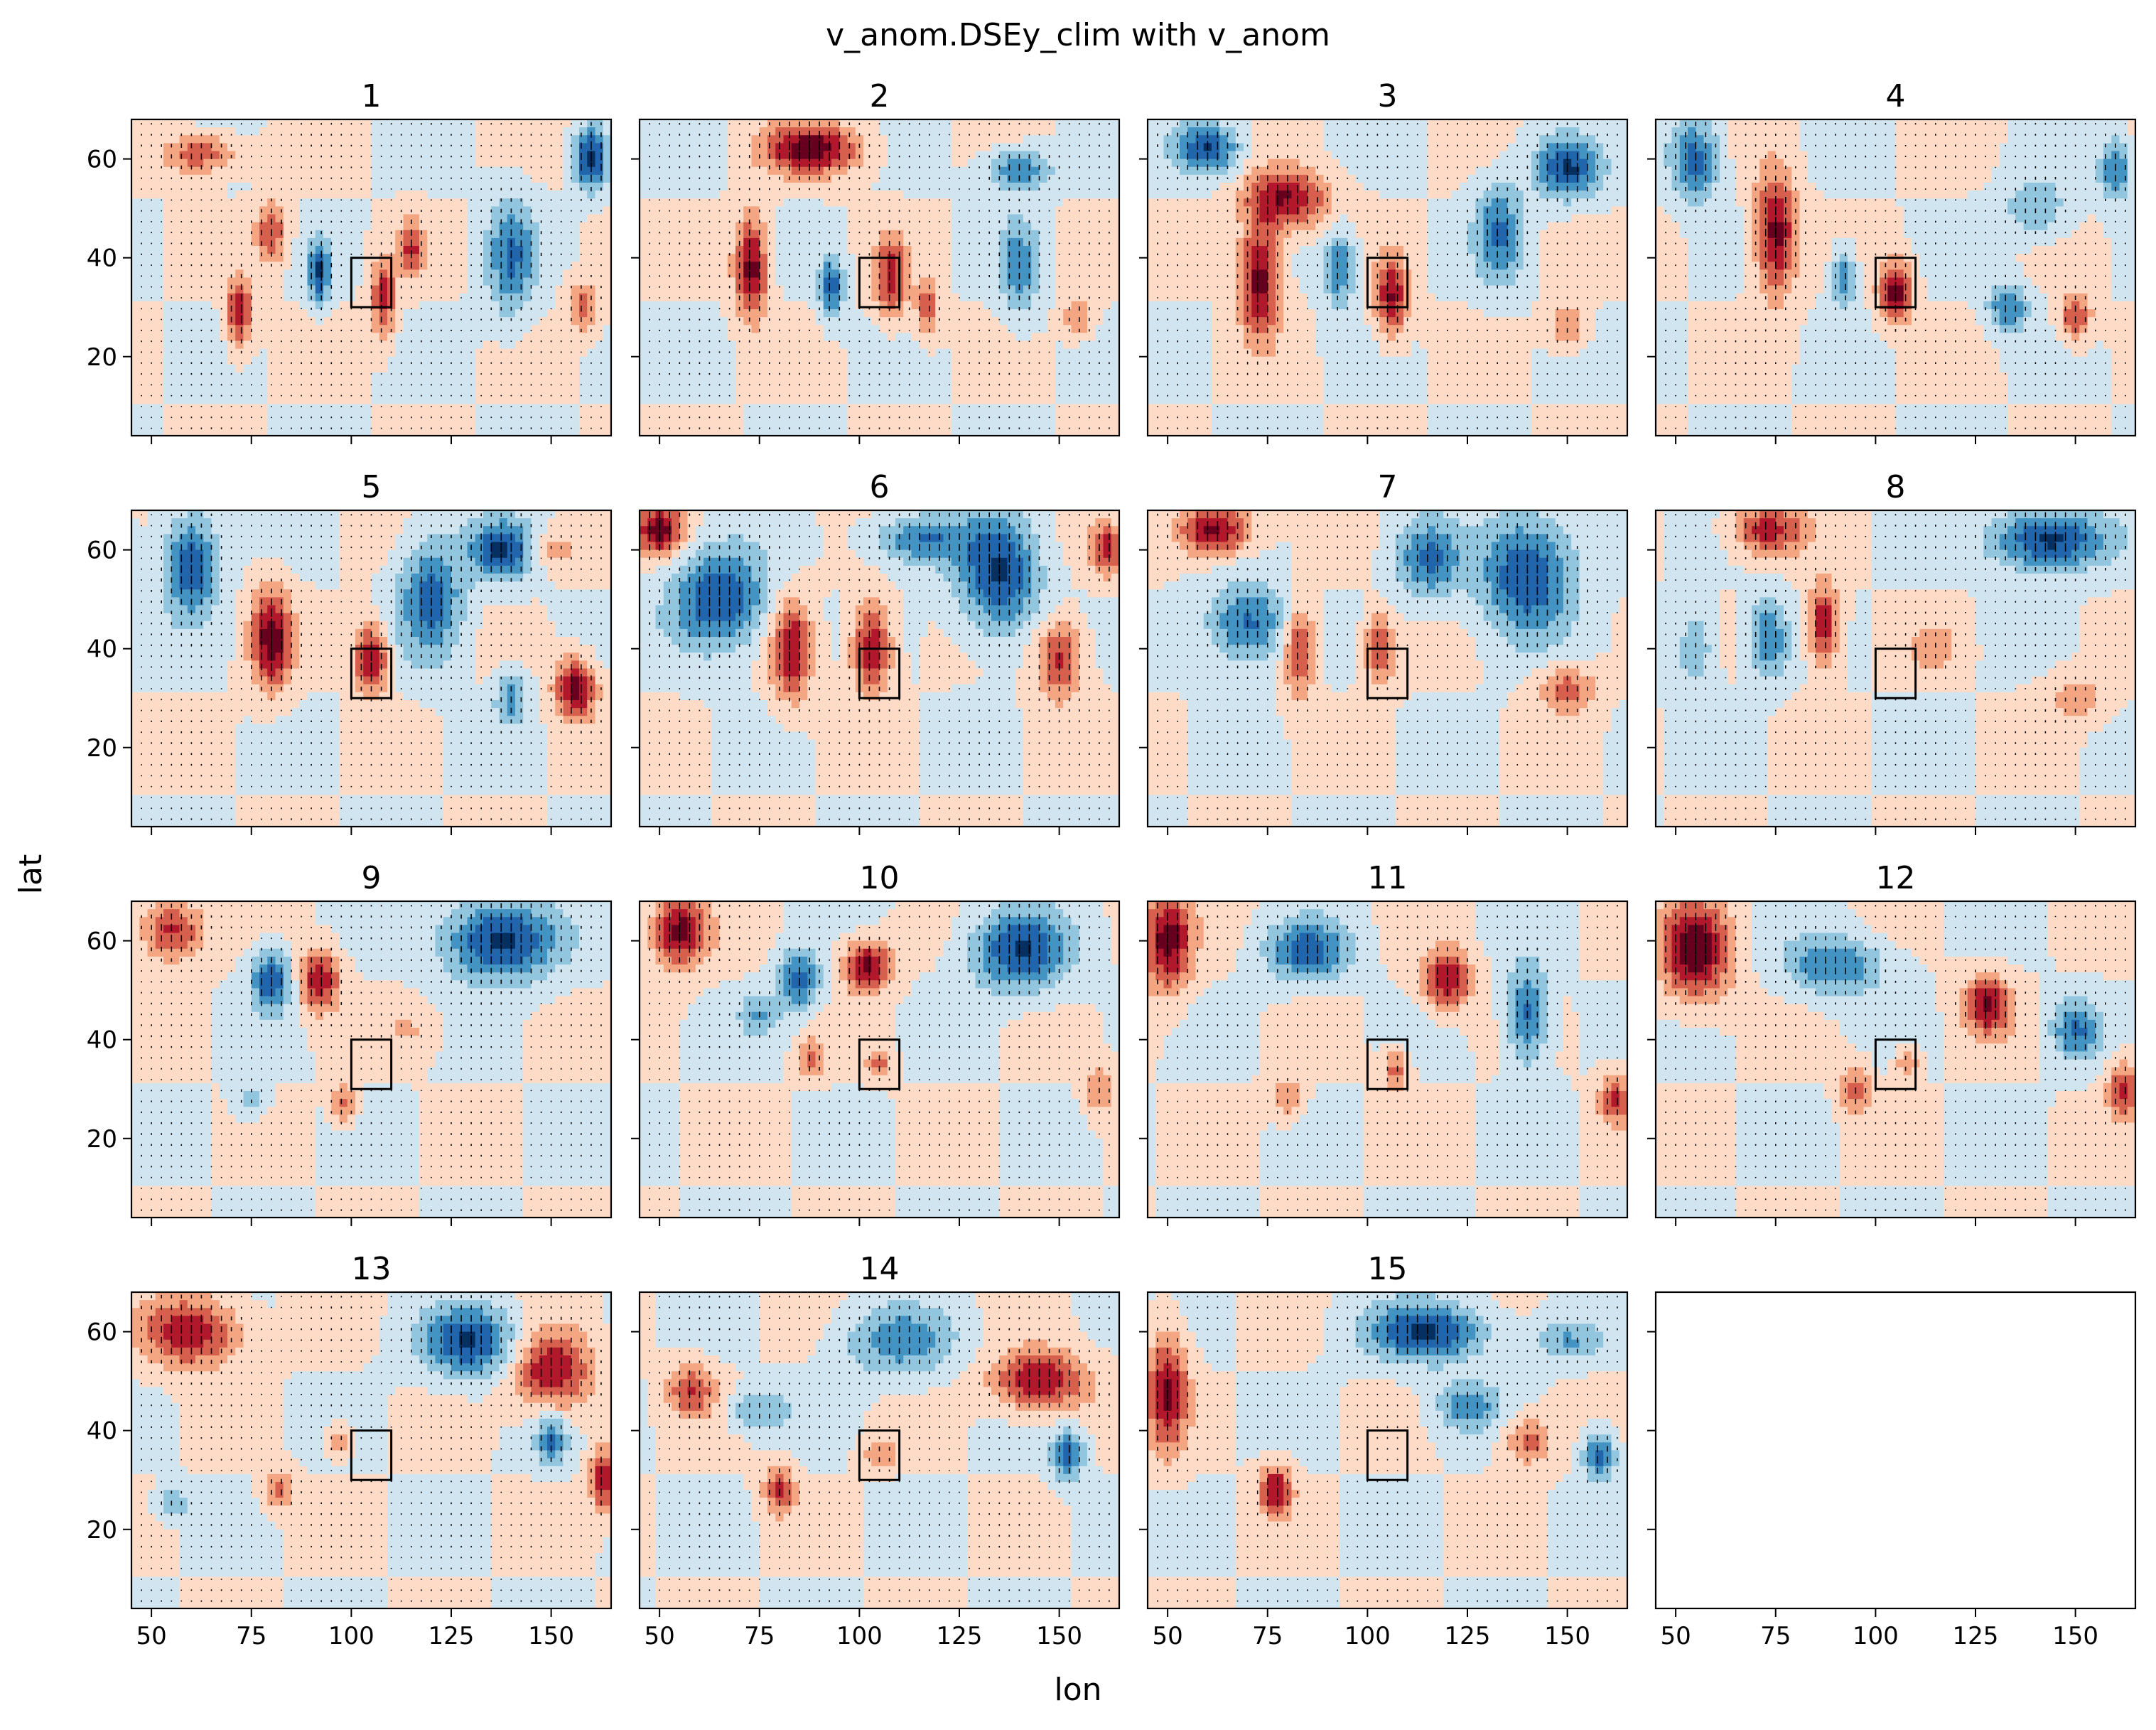 The height and width of the screenshot is (1730, 2156). Describe the element at coordinates (880, 487) in the screenshot. I see `panel-title: 6` at that location.